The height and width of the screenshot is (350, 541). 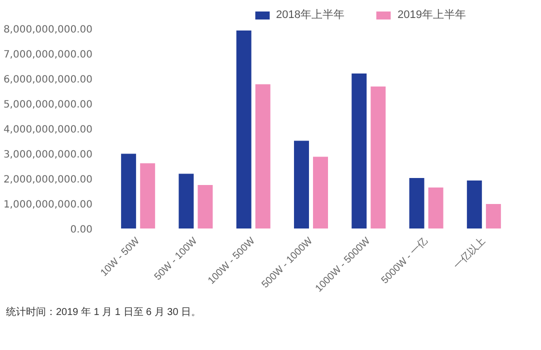 What do you see at coordinates (310, 15) in the screenshot?
I see `legend-label: 2018年上半年` at bounding box center [310, 15].